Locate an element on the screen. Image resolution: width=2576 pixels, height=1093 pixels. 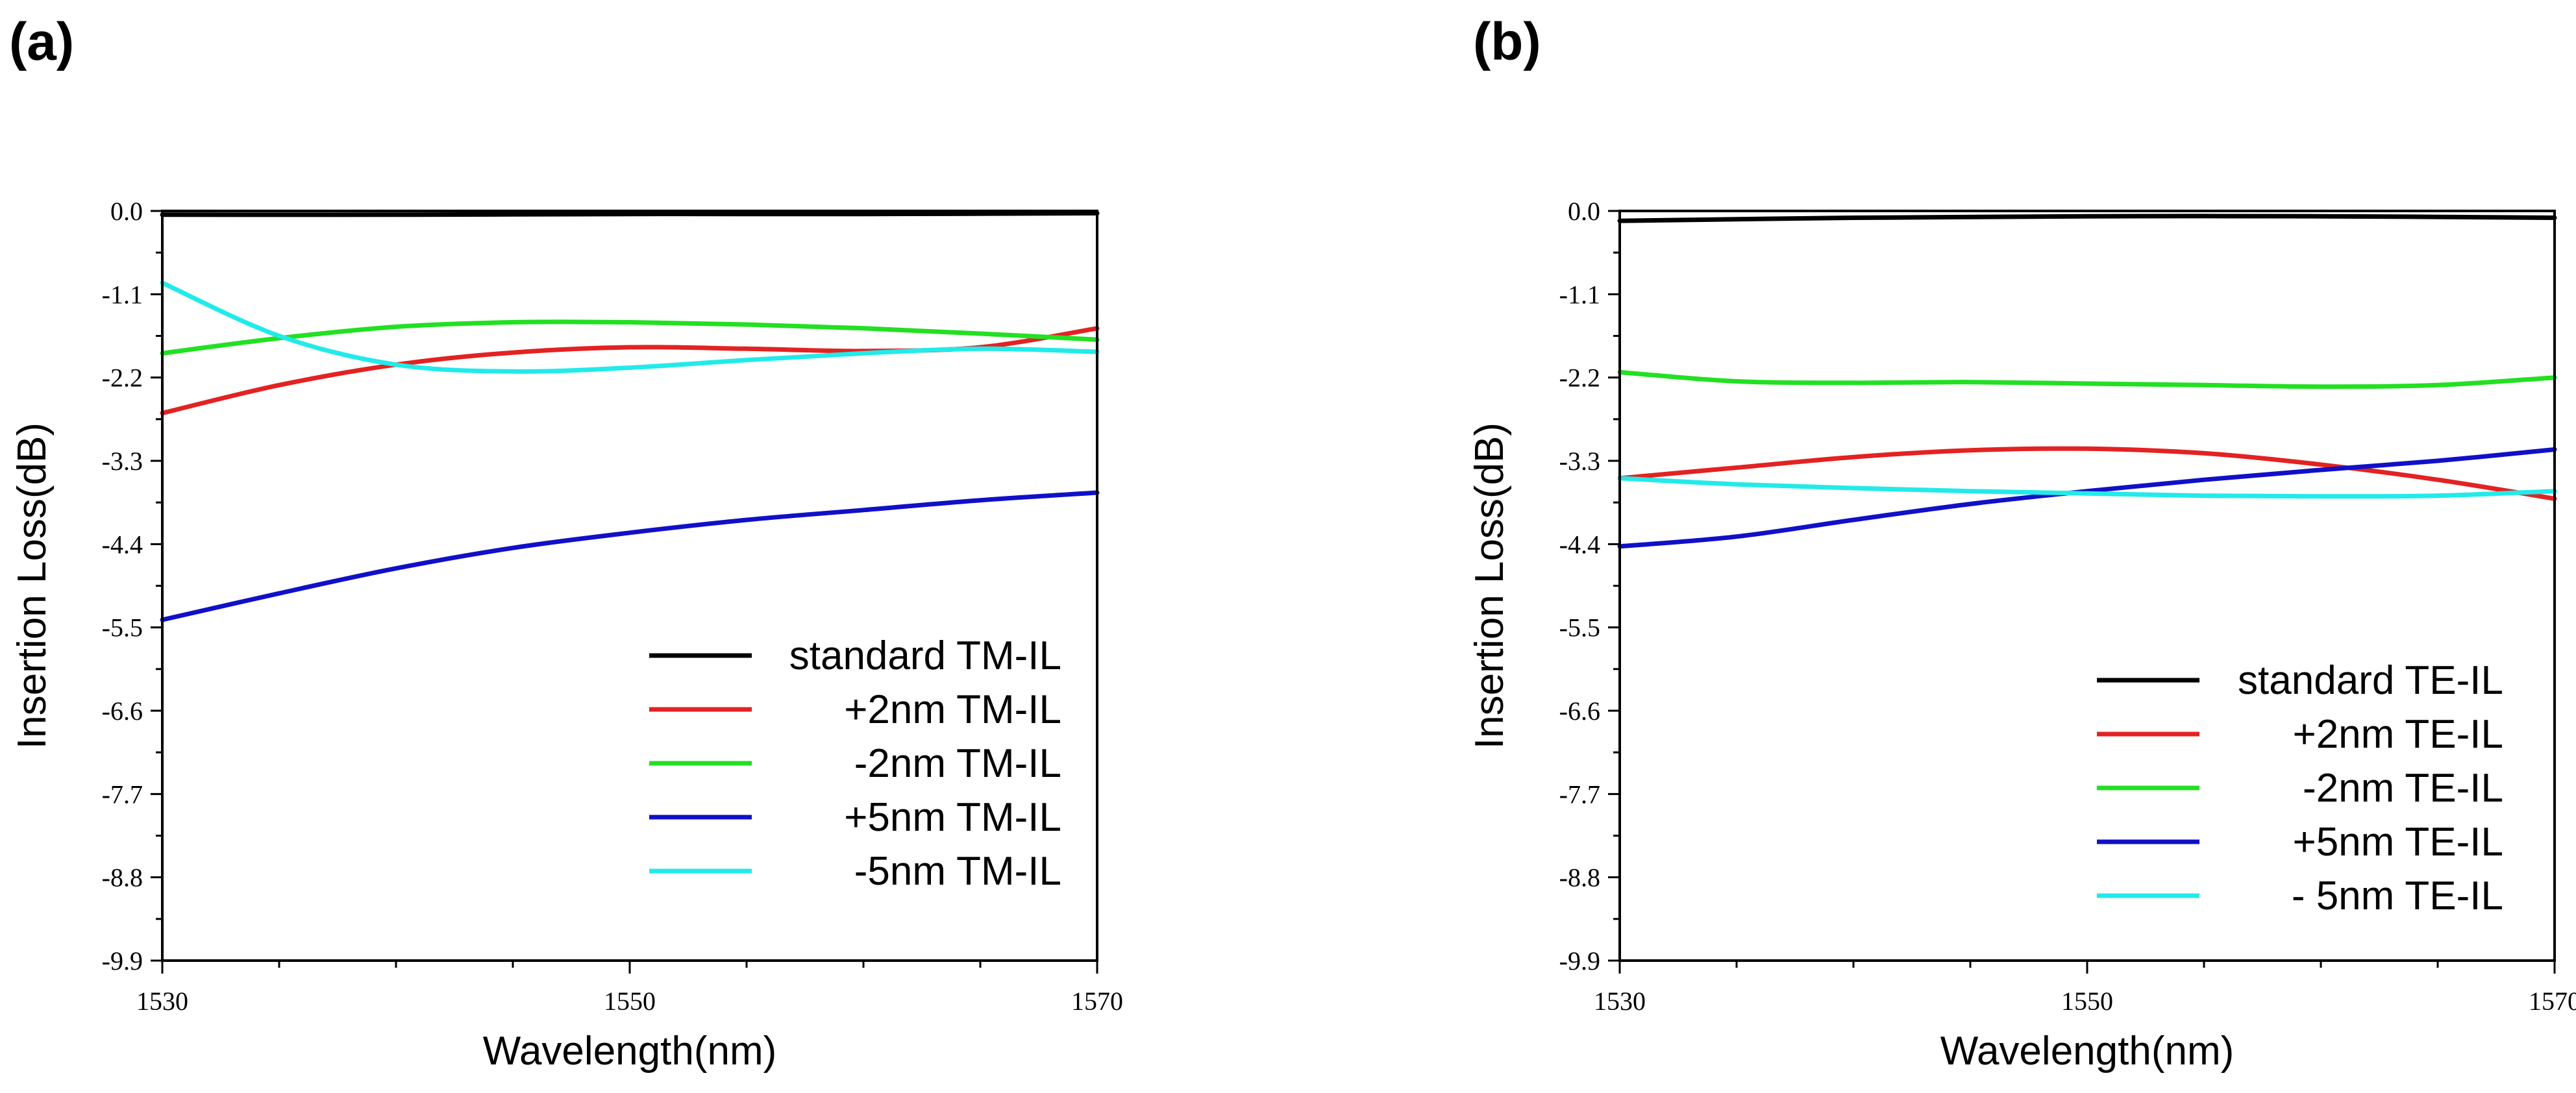
panel-label: (b) is located at coordinates (1507, 41).